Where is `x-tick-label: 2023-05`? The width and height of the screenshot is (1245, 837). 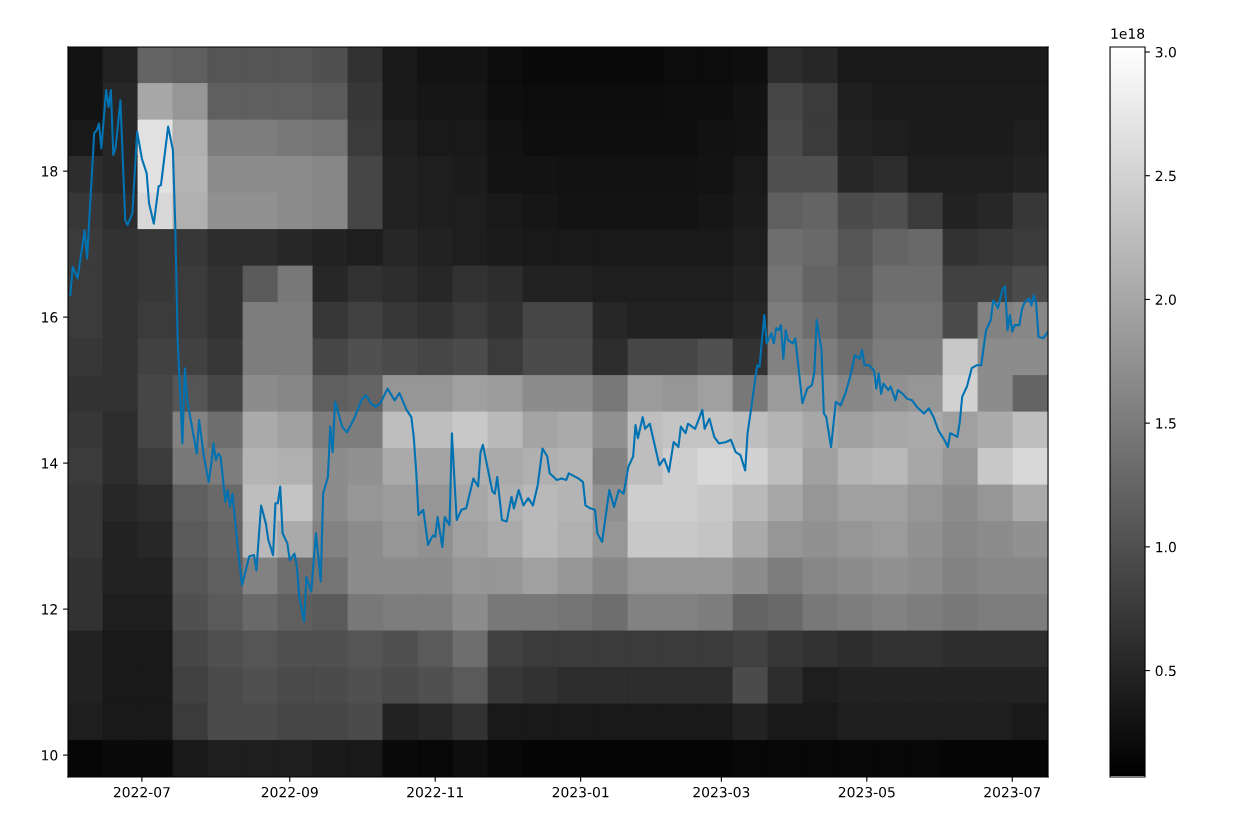
x-tick-label: 2023-05 is located at coordinates (866, 792).